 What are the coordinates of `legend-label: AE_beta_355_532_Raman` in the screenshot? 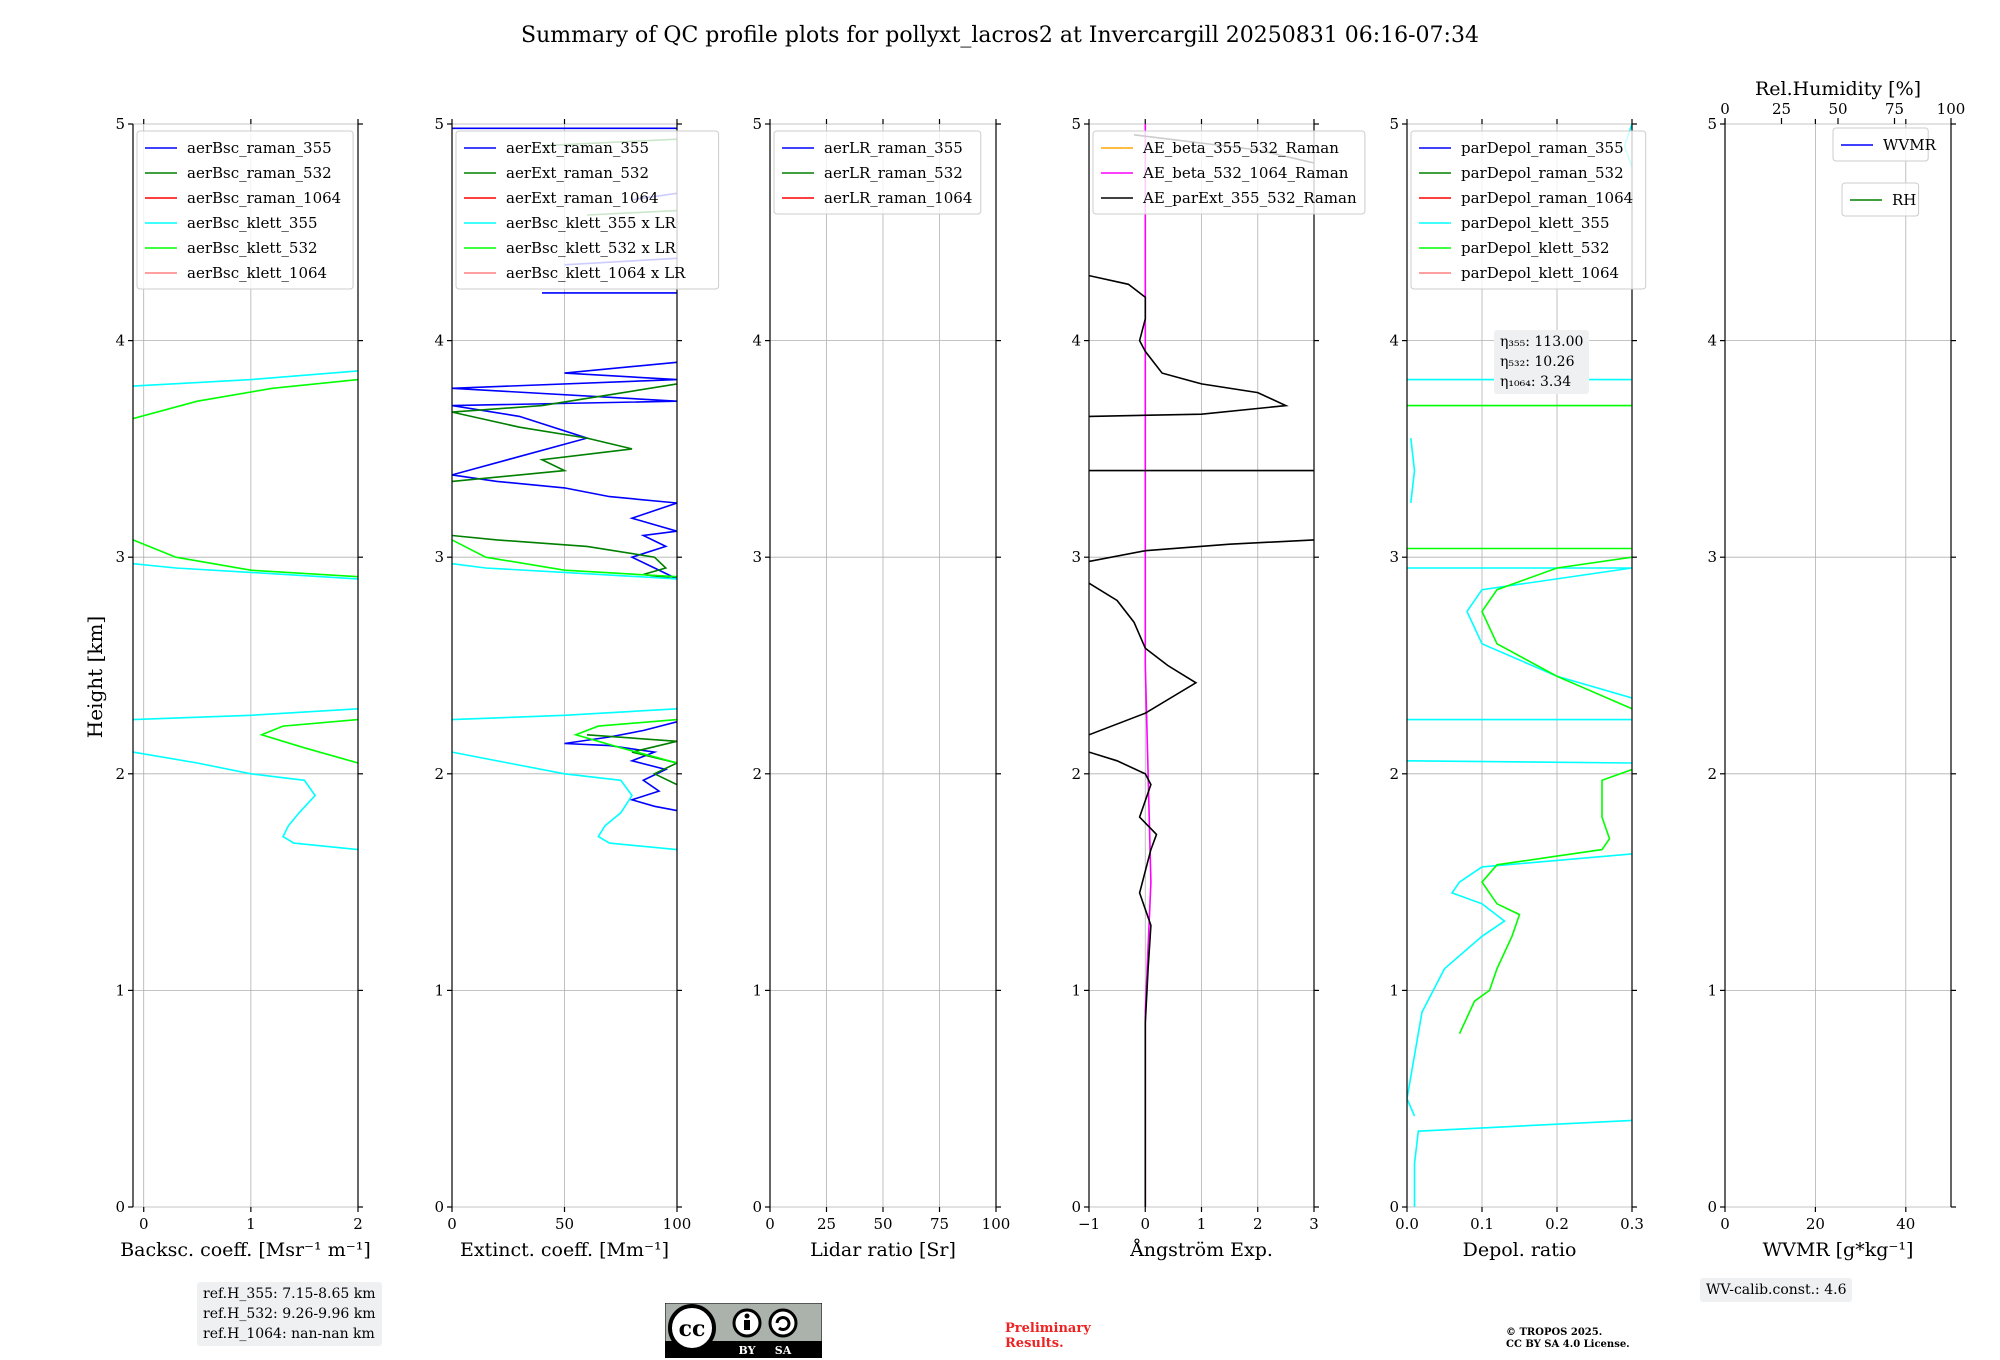 It's located at (1240, 148).